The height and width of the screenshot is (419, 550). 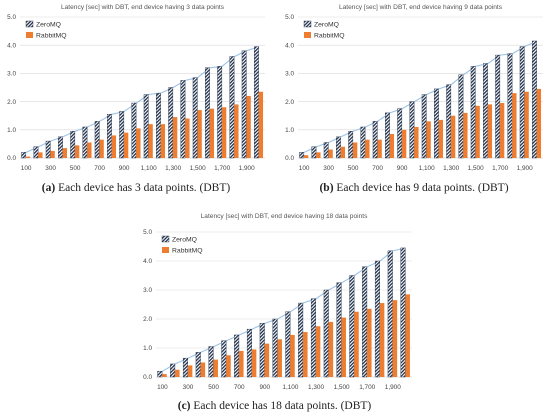 I want to click on x-tick-label: 700, so click(x=377, y=168).